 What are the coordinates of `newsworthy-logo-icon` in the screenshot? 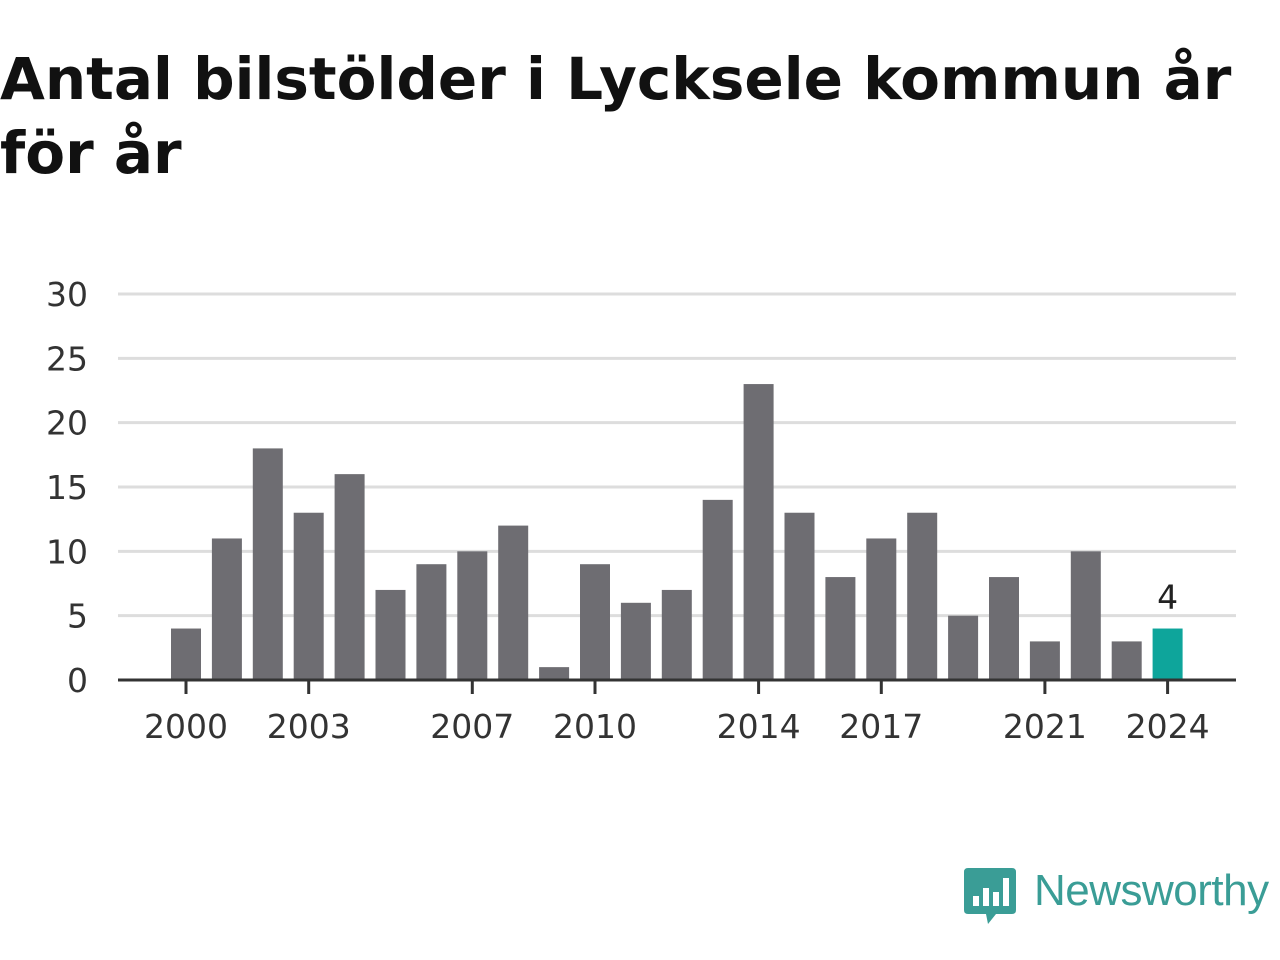 It's located at (990, 896).